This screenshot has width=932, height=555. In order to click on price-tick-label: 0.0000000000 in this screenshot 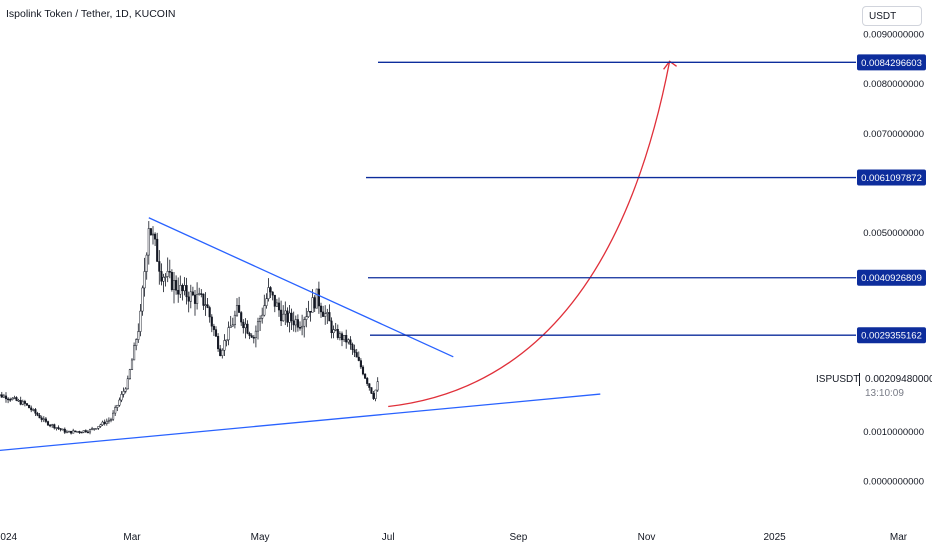, I will do `click(893, 482)`.